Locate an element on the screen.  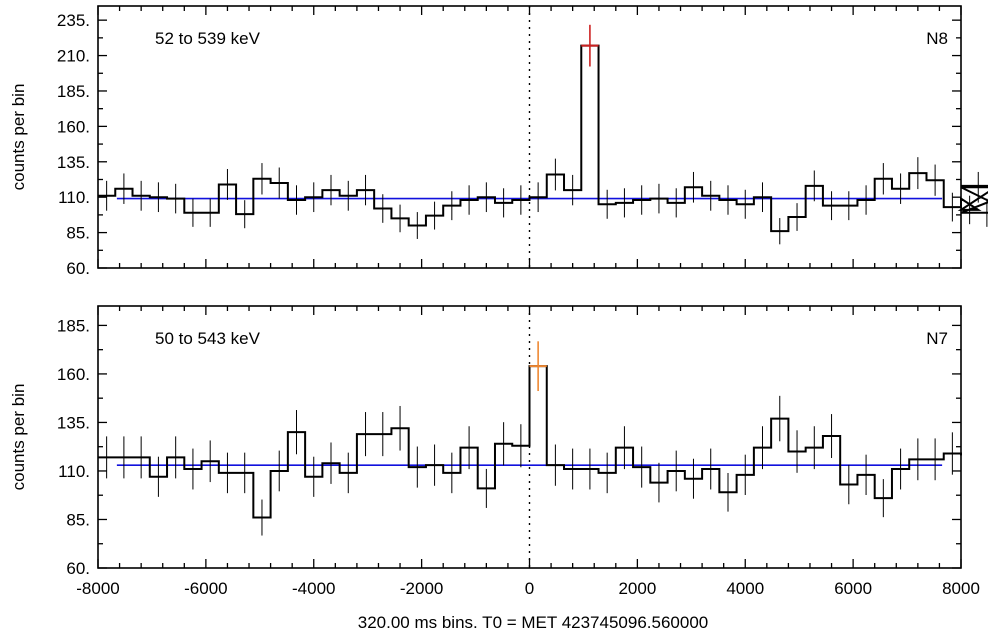
detector-label: N7 is located at coordinates (937, 338).